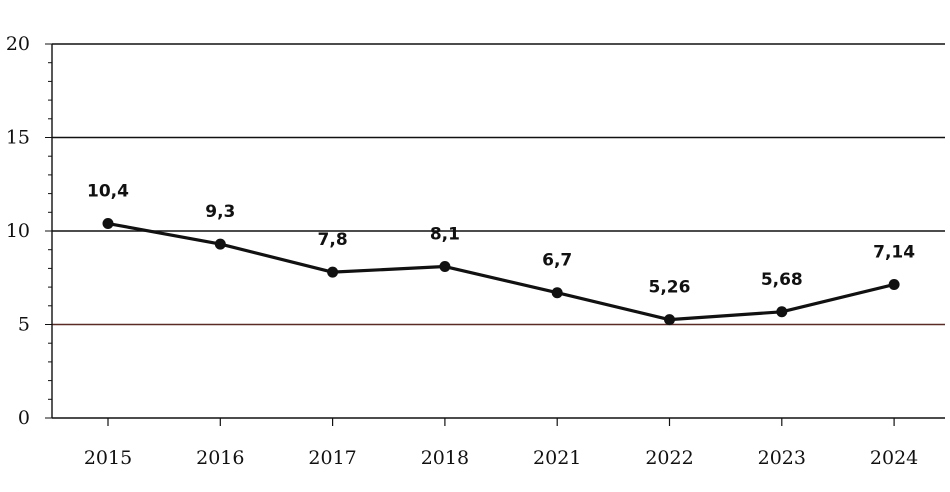  Describe the element at coordinates (18, 138) in the screenshot. I see `y-tick-label: 15` at that location.